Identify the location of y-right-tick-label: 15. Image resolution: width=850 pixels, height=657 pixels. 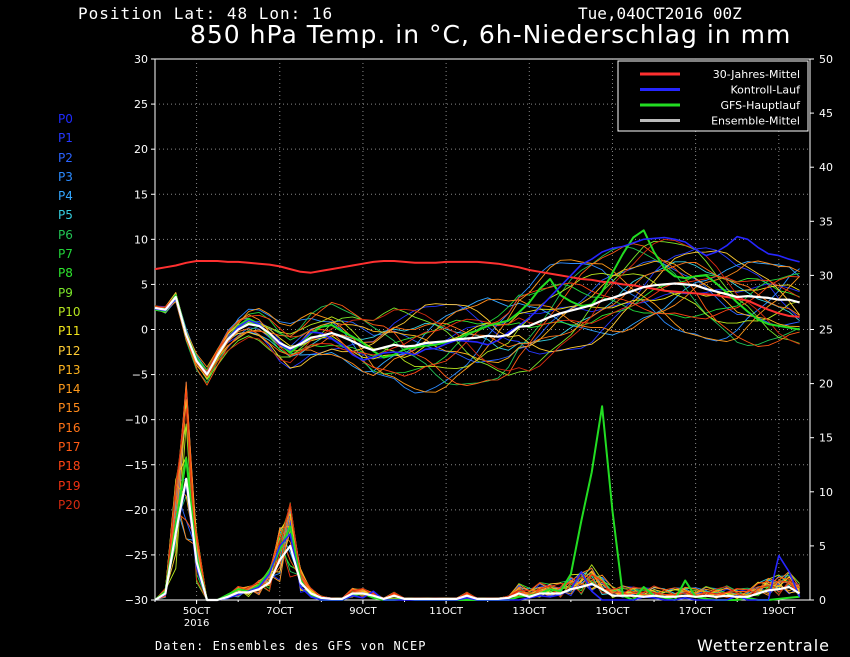
(826, 438).